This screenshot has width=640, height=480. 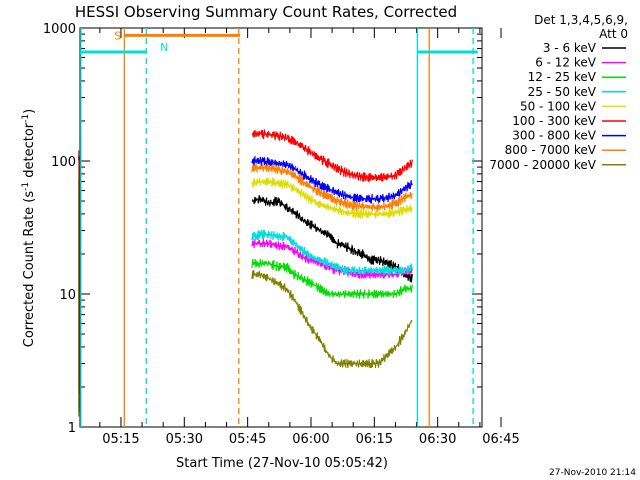 What do you see at coordinates (67, 295) in the screenshot?
I see `y-tick-label: 10` at bounding box center [67, 295].